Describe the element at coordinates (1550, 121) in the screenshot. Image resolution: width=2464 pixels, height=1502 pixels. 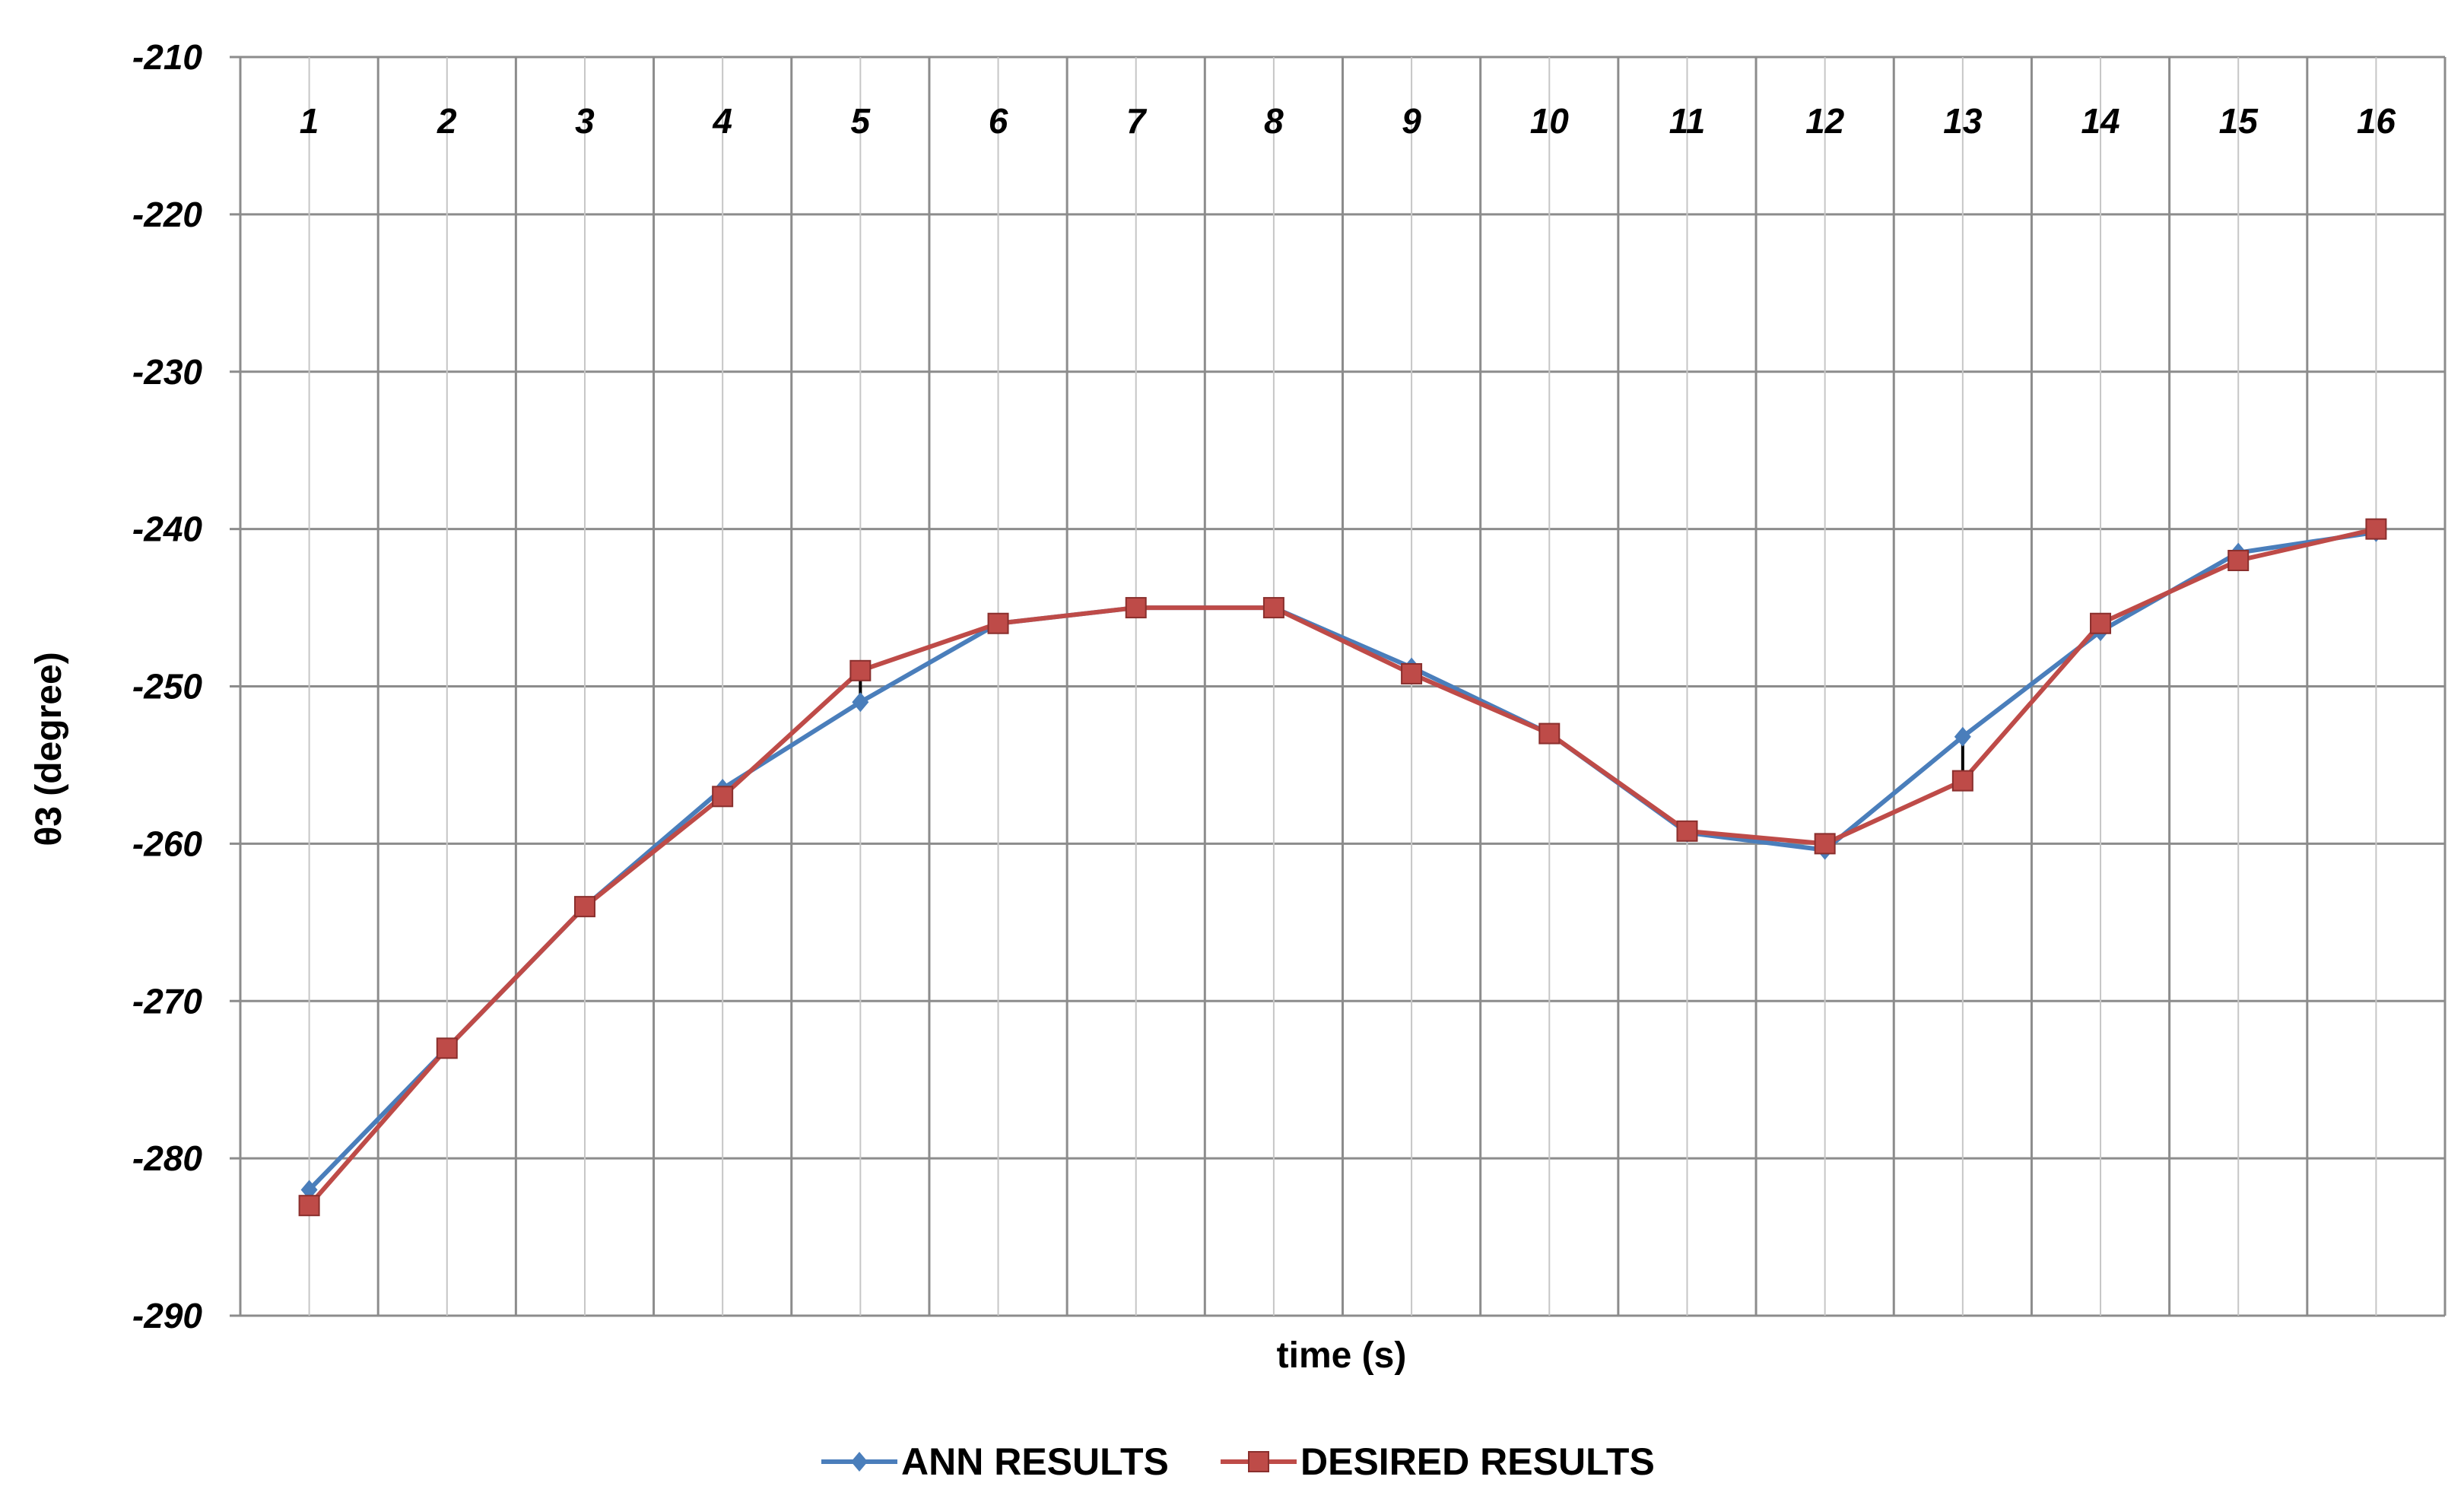
I see `x-tick-label: 10` at that location.